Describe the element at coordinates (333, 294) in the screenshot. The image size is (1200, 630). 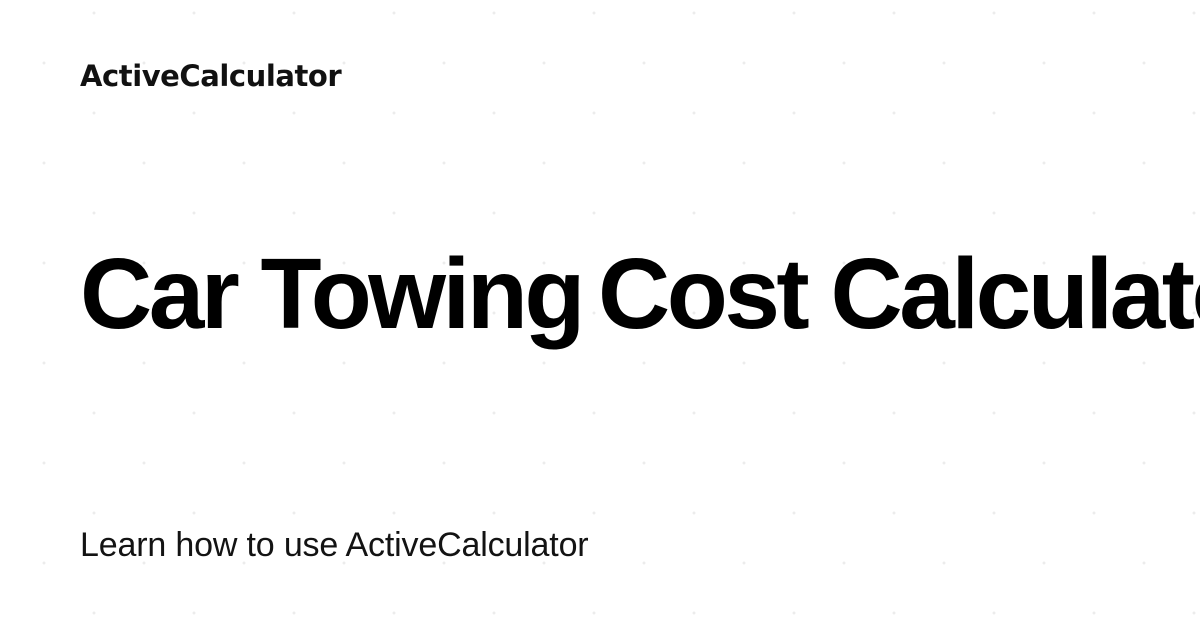
I see `page-title-part-1: Car Towing` at that location.